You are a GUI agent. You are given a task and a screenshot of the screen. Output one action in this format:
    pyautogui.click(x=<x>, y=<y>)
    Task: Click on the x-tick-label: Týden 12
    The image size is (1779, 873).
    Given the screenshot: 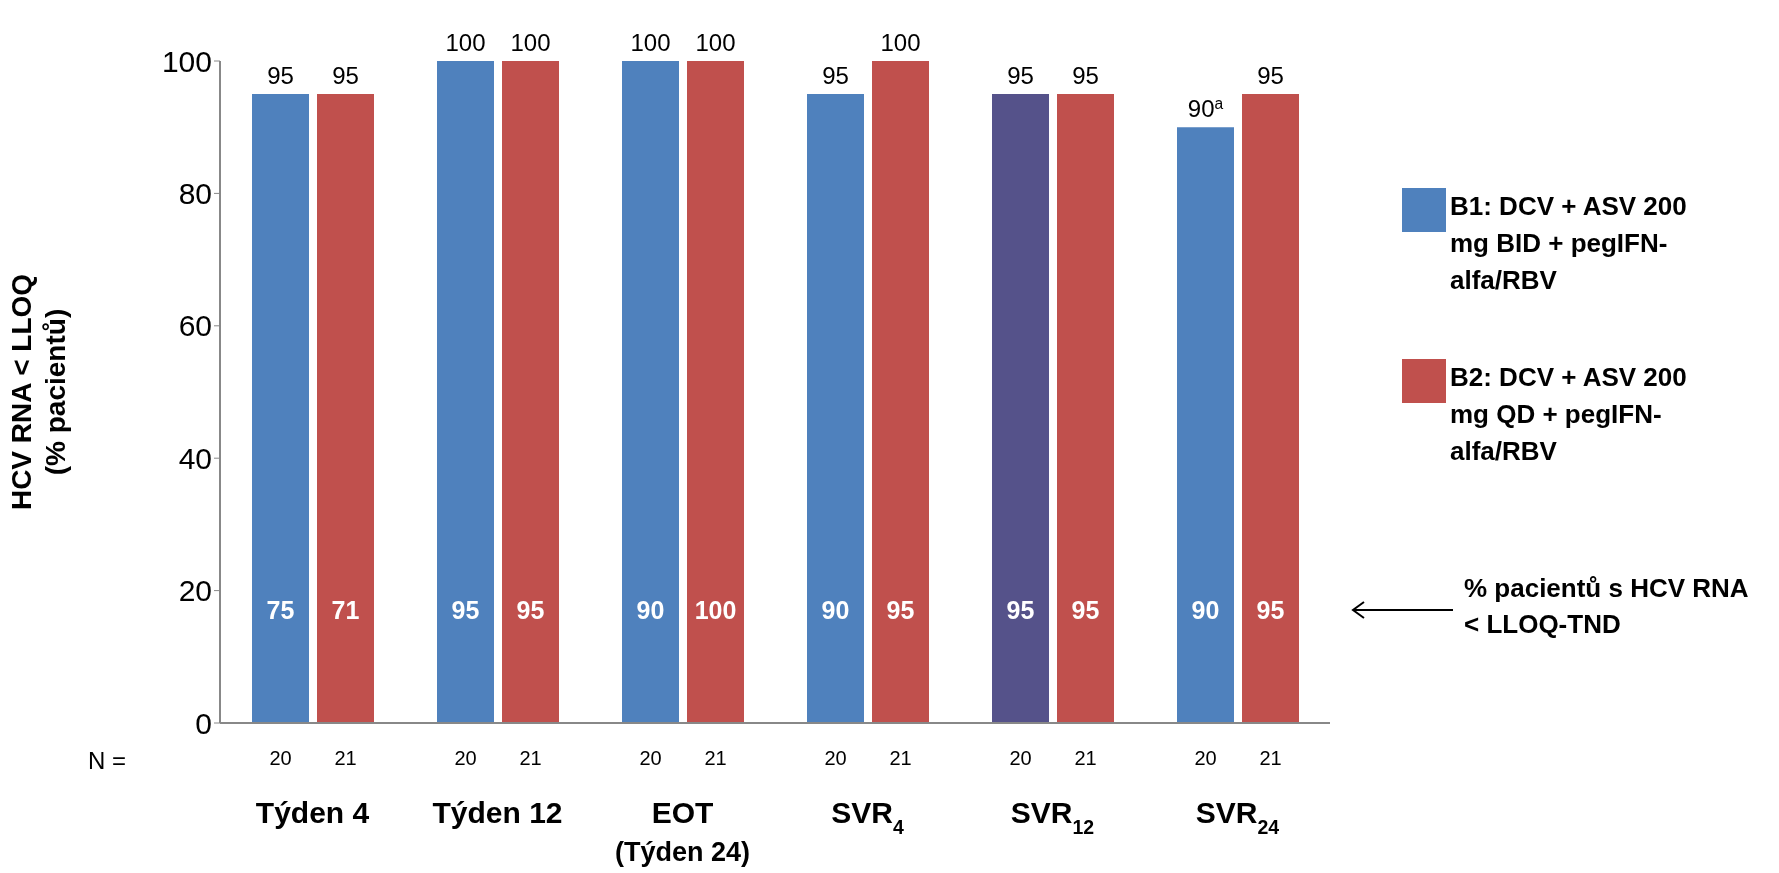 What is the action you would take?
    pyautogui.click(x=497, y=812)
    